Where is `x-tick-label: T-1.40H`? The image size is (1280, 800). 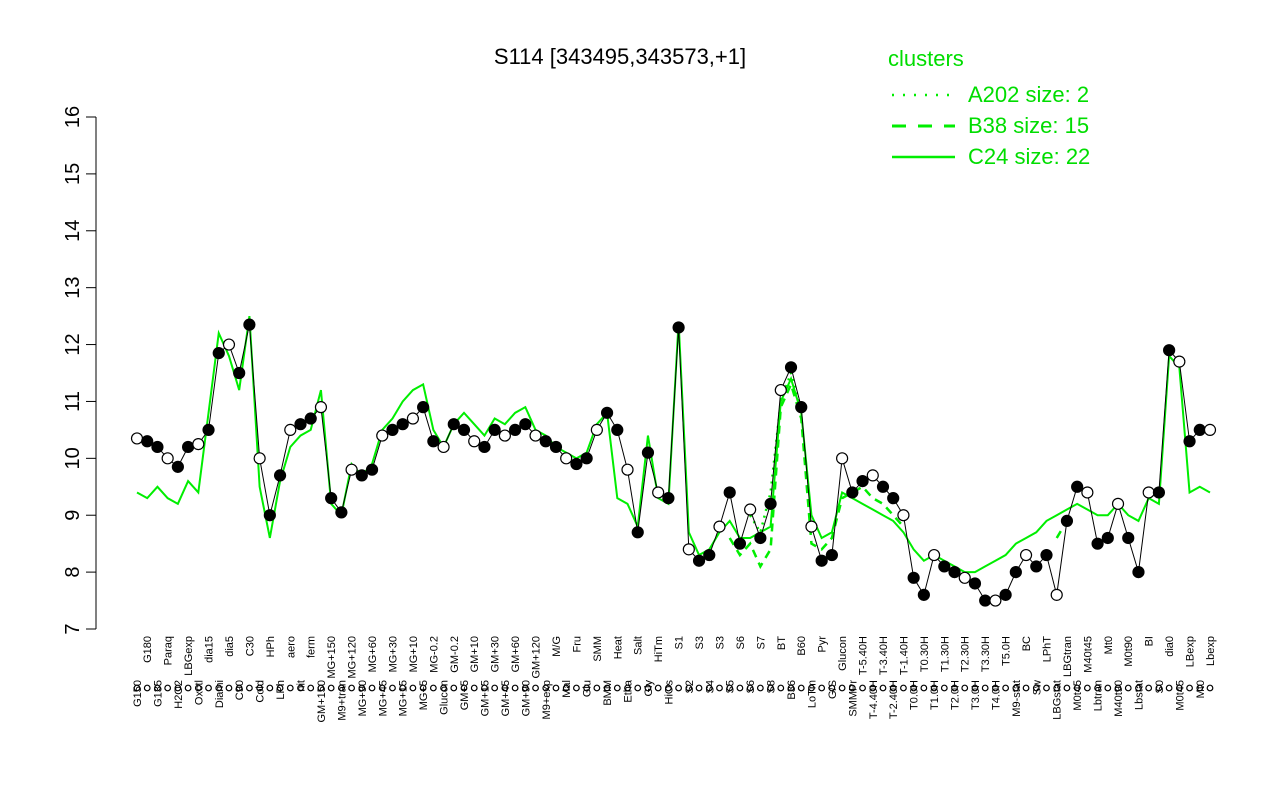 x-tick-label: T-1.40H is located at coordinates (904, 655).